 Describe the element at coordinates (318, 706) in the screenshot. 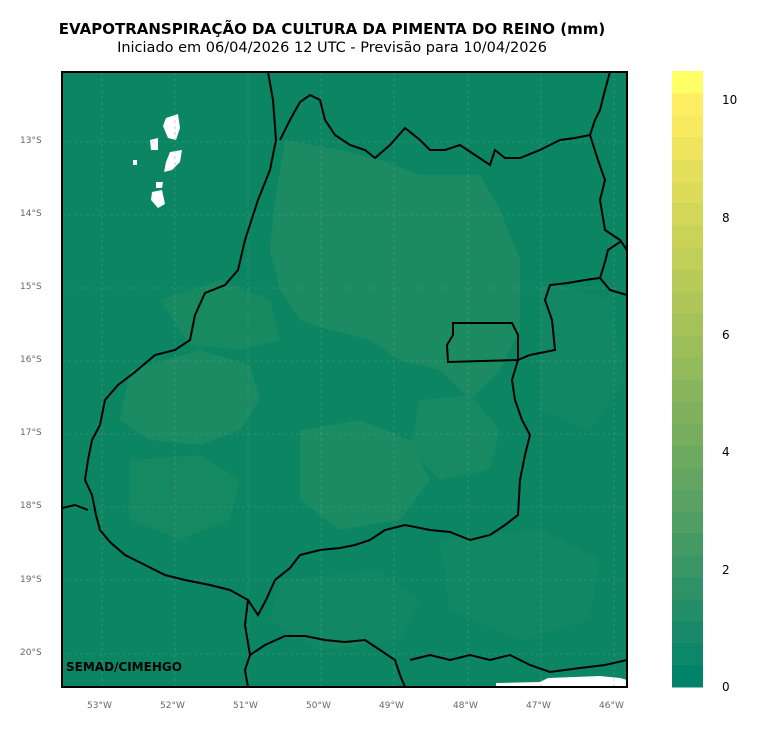

I see `lon-tick-label: 50°W` at that location.